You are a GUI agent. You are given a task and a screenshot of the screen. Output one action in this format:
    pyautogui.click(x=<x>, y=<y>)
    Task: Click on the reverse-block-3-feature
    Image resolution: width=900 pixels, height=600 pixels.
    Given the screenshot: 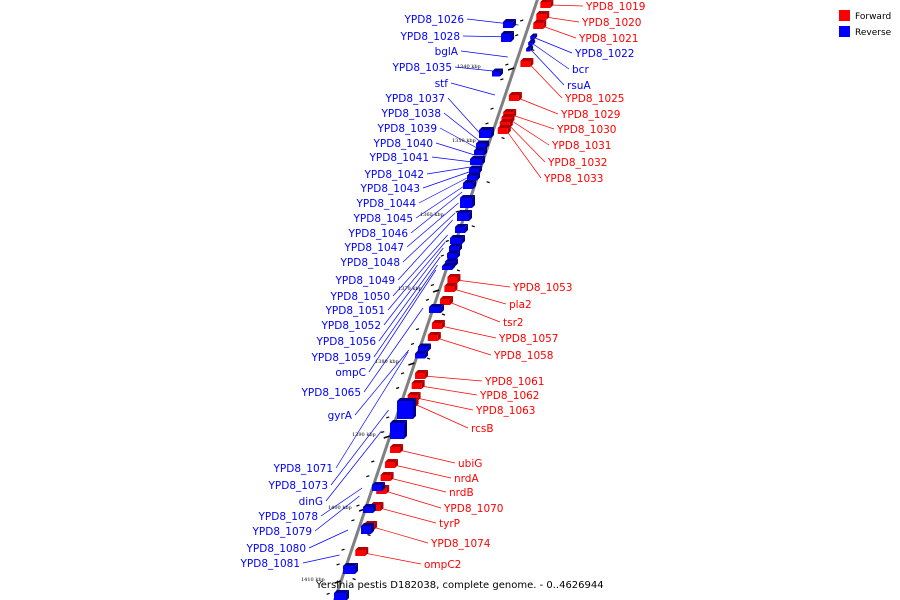 What is the action you would take?
    pyautogui.click(x=497, y=72)
    